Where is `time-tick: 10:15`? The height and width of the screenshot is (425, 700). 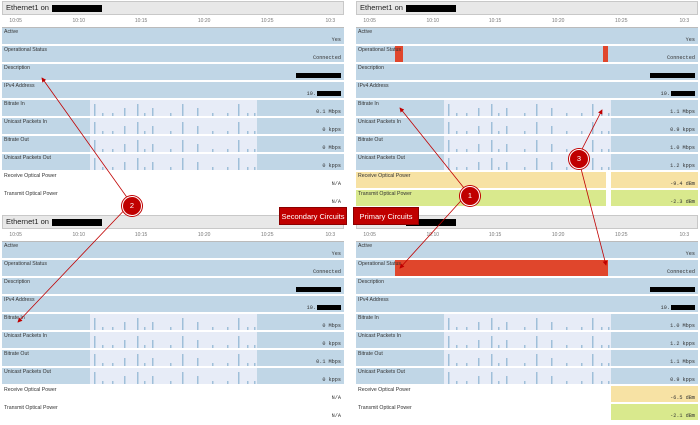
time-tick: 10:15 is located at coordinates (495, 235).